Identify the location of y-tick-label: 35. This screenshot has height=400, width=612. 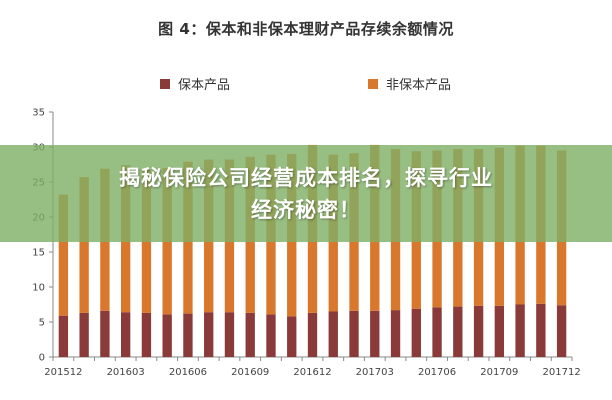
(38, 113).